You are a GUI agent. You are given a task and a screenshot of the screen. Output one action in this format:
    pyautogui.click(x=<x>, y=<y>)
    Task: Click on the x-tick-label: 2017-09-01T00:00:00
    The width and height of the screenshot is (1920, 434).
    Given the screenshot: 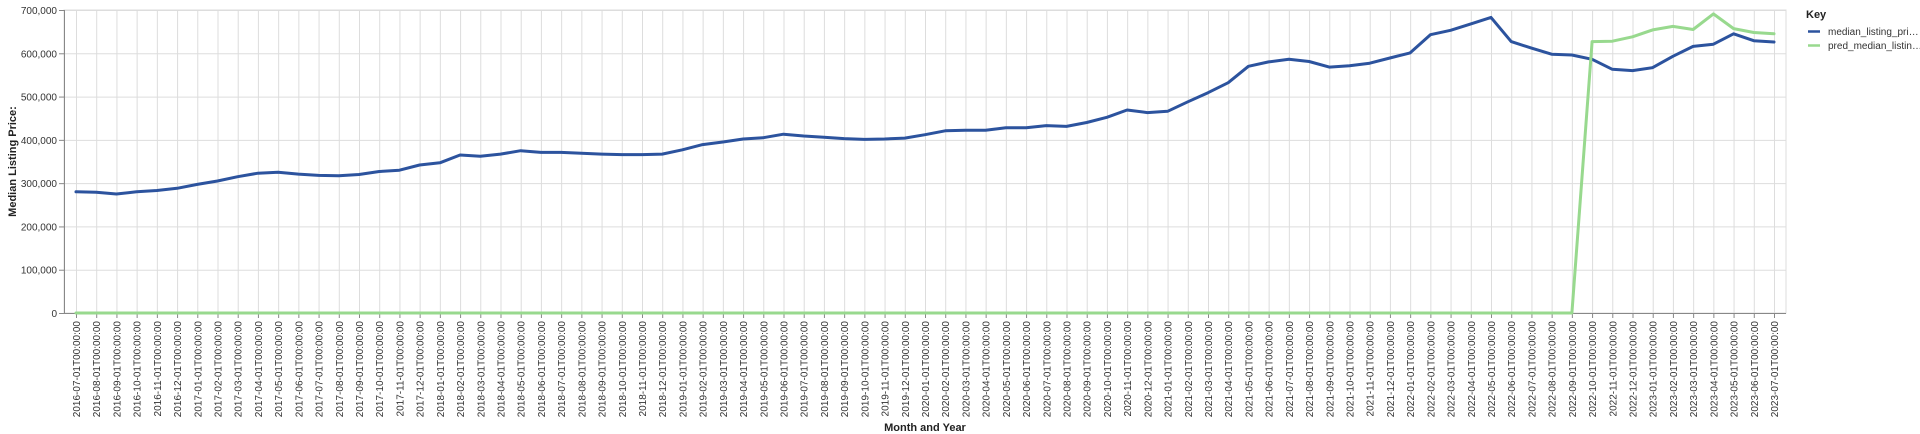 What is the action you would take?
    pyautogui.click(x=360, y=369)
    